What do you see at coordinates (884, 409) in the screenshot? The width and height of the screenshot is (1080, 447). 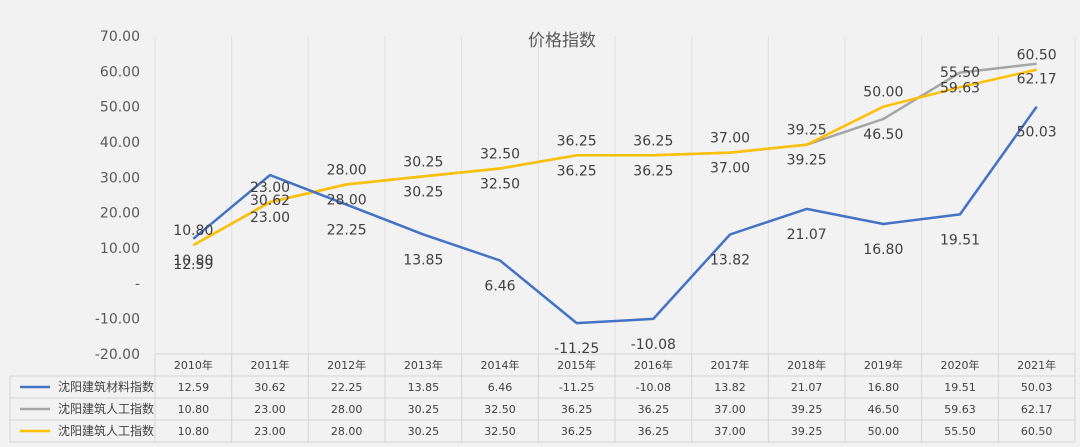 I see `table-cell: 46.50` at bounding box center [884, 409].